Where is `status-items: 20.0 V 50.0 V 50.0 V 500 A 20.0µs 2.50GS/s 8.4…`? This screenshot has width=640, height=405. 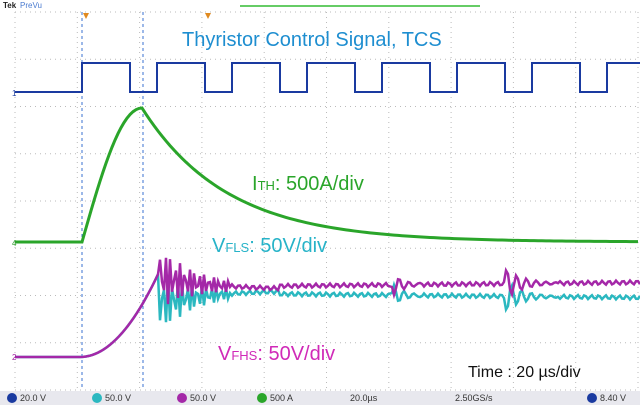 status-items: 20.0 V 50.0 V 50.0 V 500 A 20.0µs 2.50GS/s 8.4… is located at coordinates (316, 398).